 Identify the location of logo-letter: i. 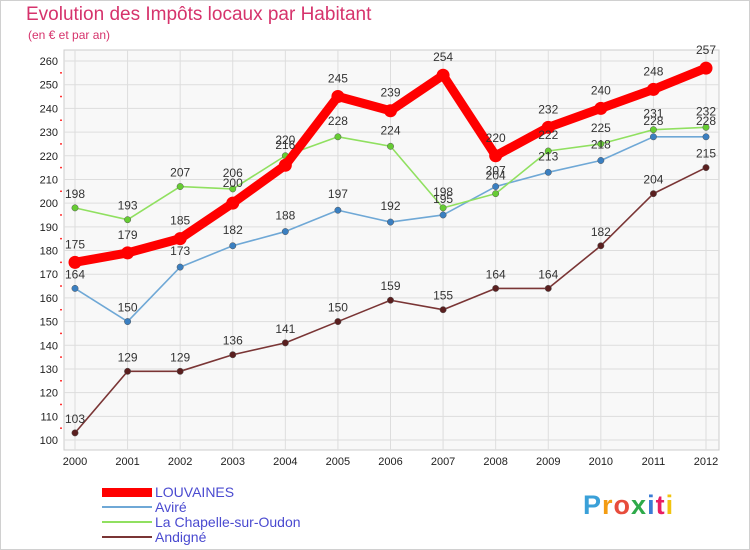
(670, 505).